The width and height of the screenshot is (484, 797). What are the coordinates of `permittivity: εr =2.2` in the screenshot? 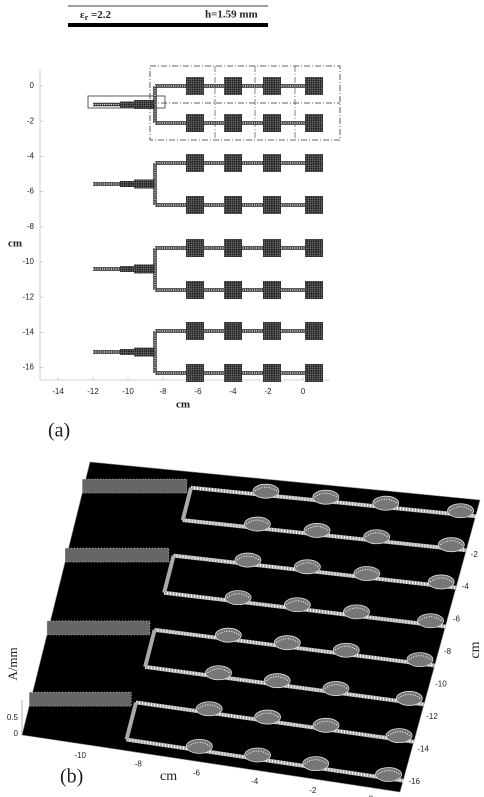 It's located at (96, 15).